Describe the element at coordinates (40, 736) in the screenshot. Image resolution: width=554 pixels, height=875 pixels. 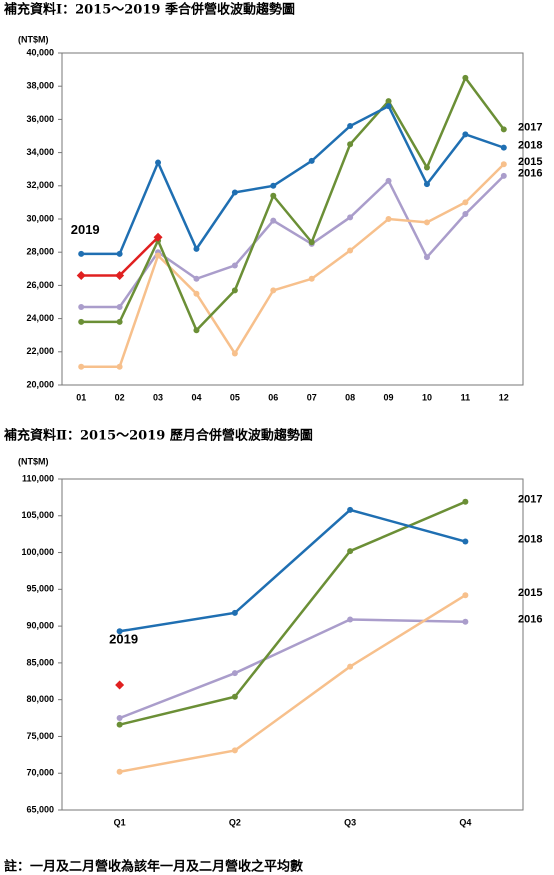
I see `y-tick-label: 75,000` at that location.